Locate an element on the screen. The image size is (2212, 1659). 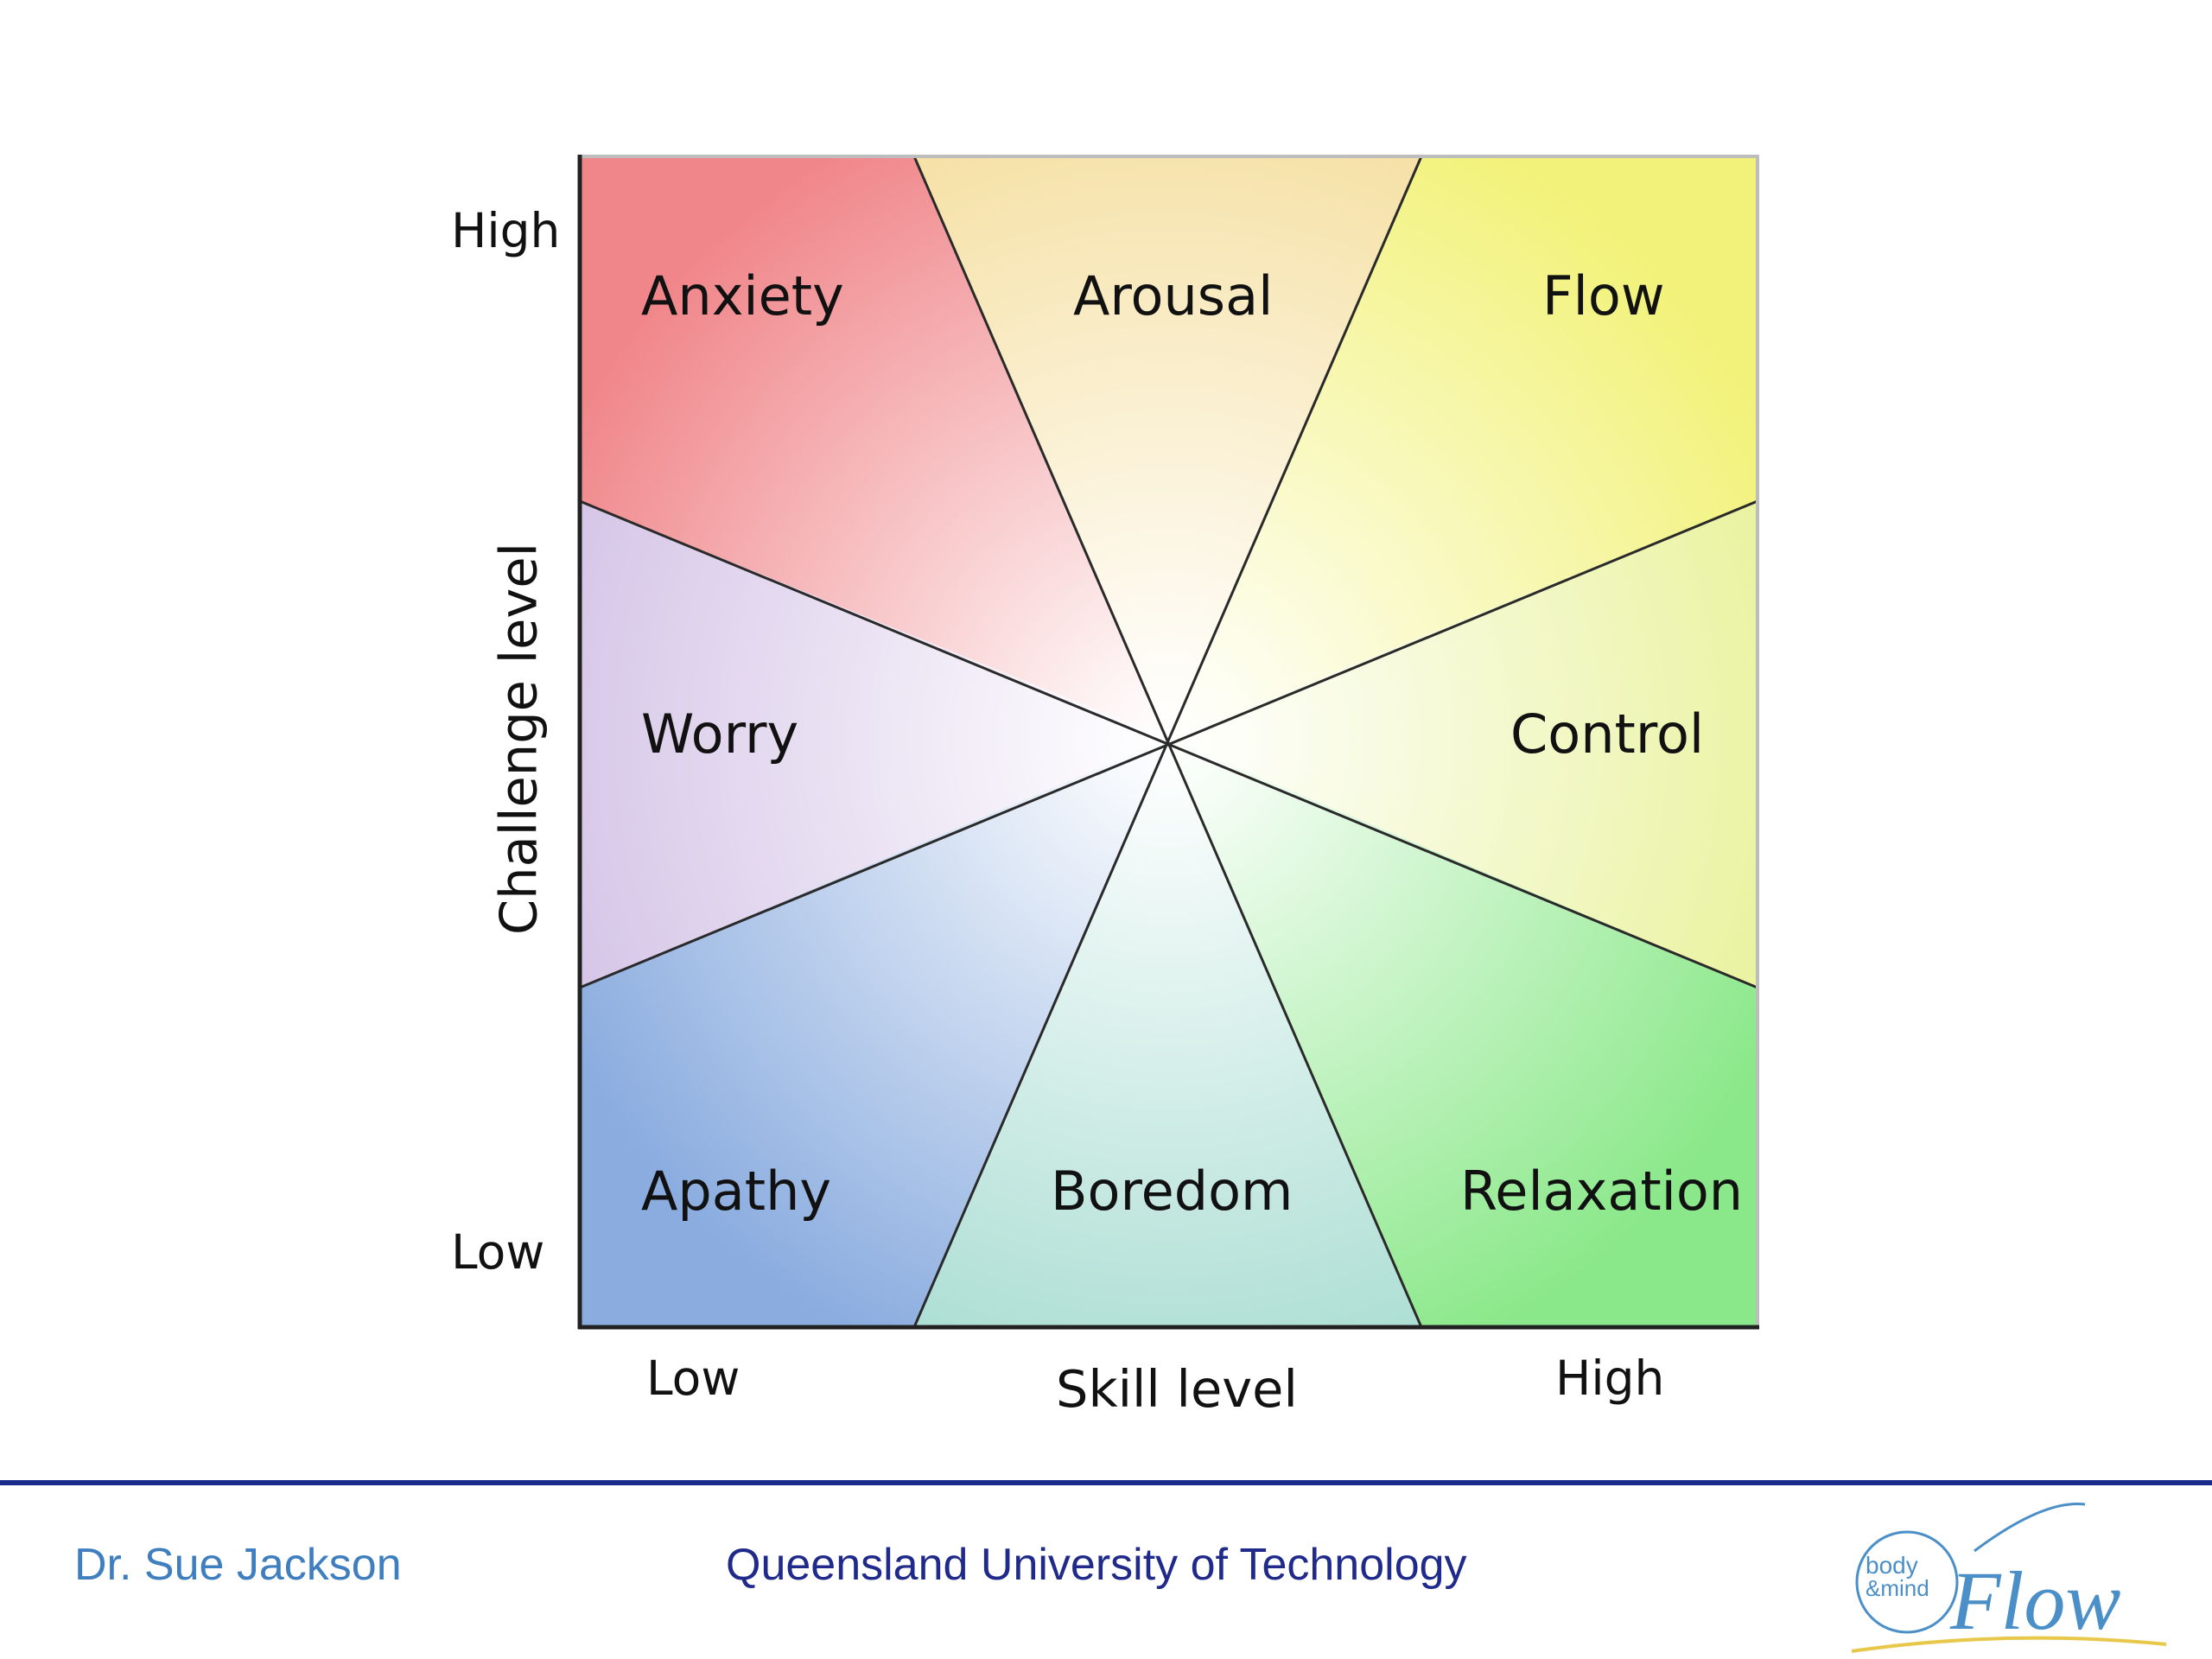
logo-swoosh is located at coordinates (2009, 1644).